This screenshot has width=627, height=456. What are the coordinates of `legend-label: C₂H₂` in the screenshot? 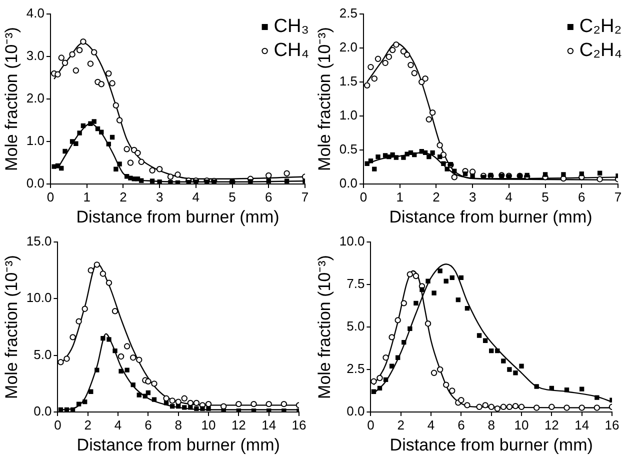 It's located at (600, 27).